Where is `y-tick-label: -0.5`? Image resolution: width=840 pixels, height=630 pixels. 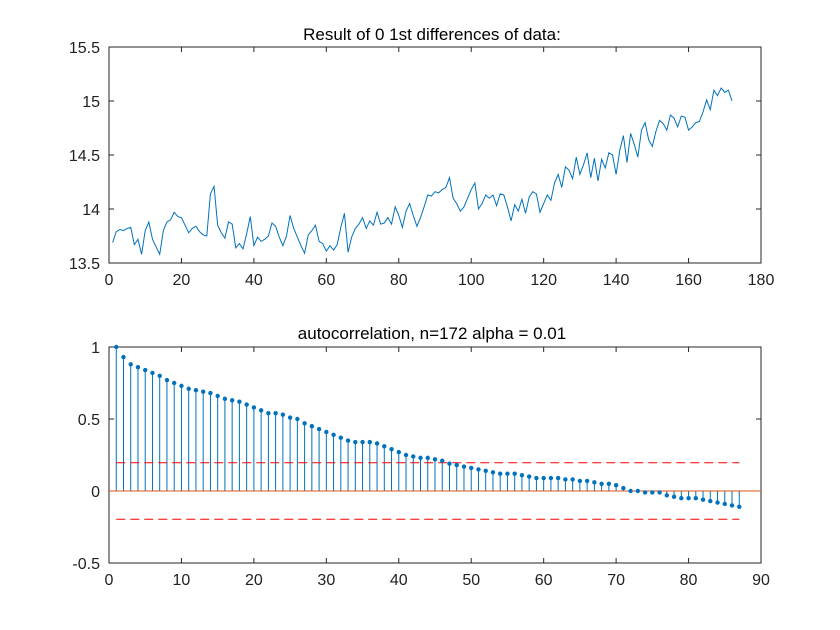
y-tick-label: -0.5 is located at coordinates (86, 564).